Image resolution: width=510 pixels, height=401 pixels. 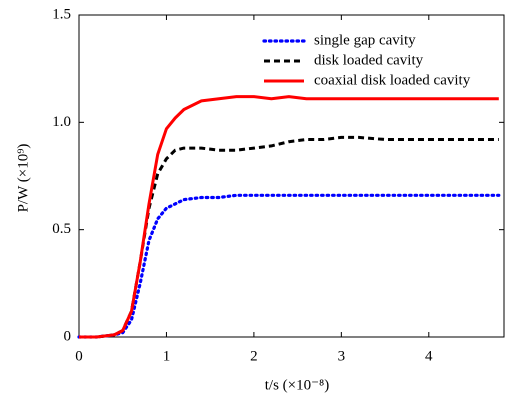 I want to click on y-axis-label: P/W (×10⁹), so click(x=23, y=178).